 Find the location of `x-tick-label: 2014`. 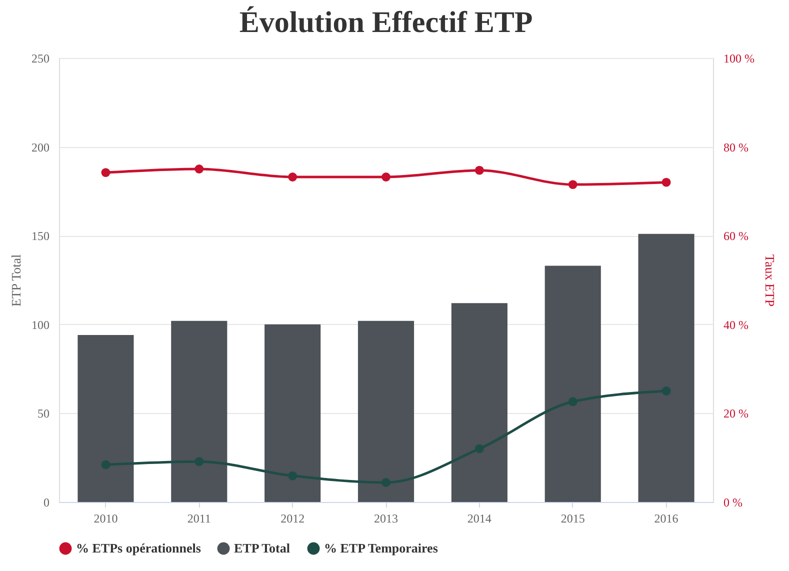

x-tick-label: 2014 is located at coordinates (479, 519).